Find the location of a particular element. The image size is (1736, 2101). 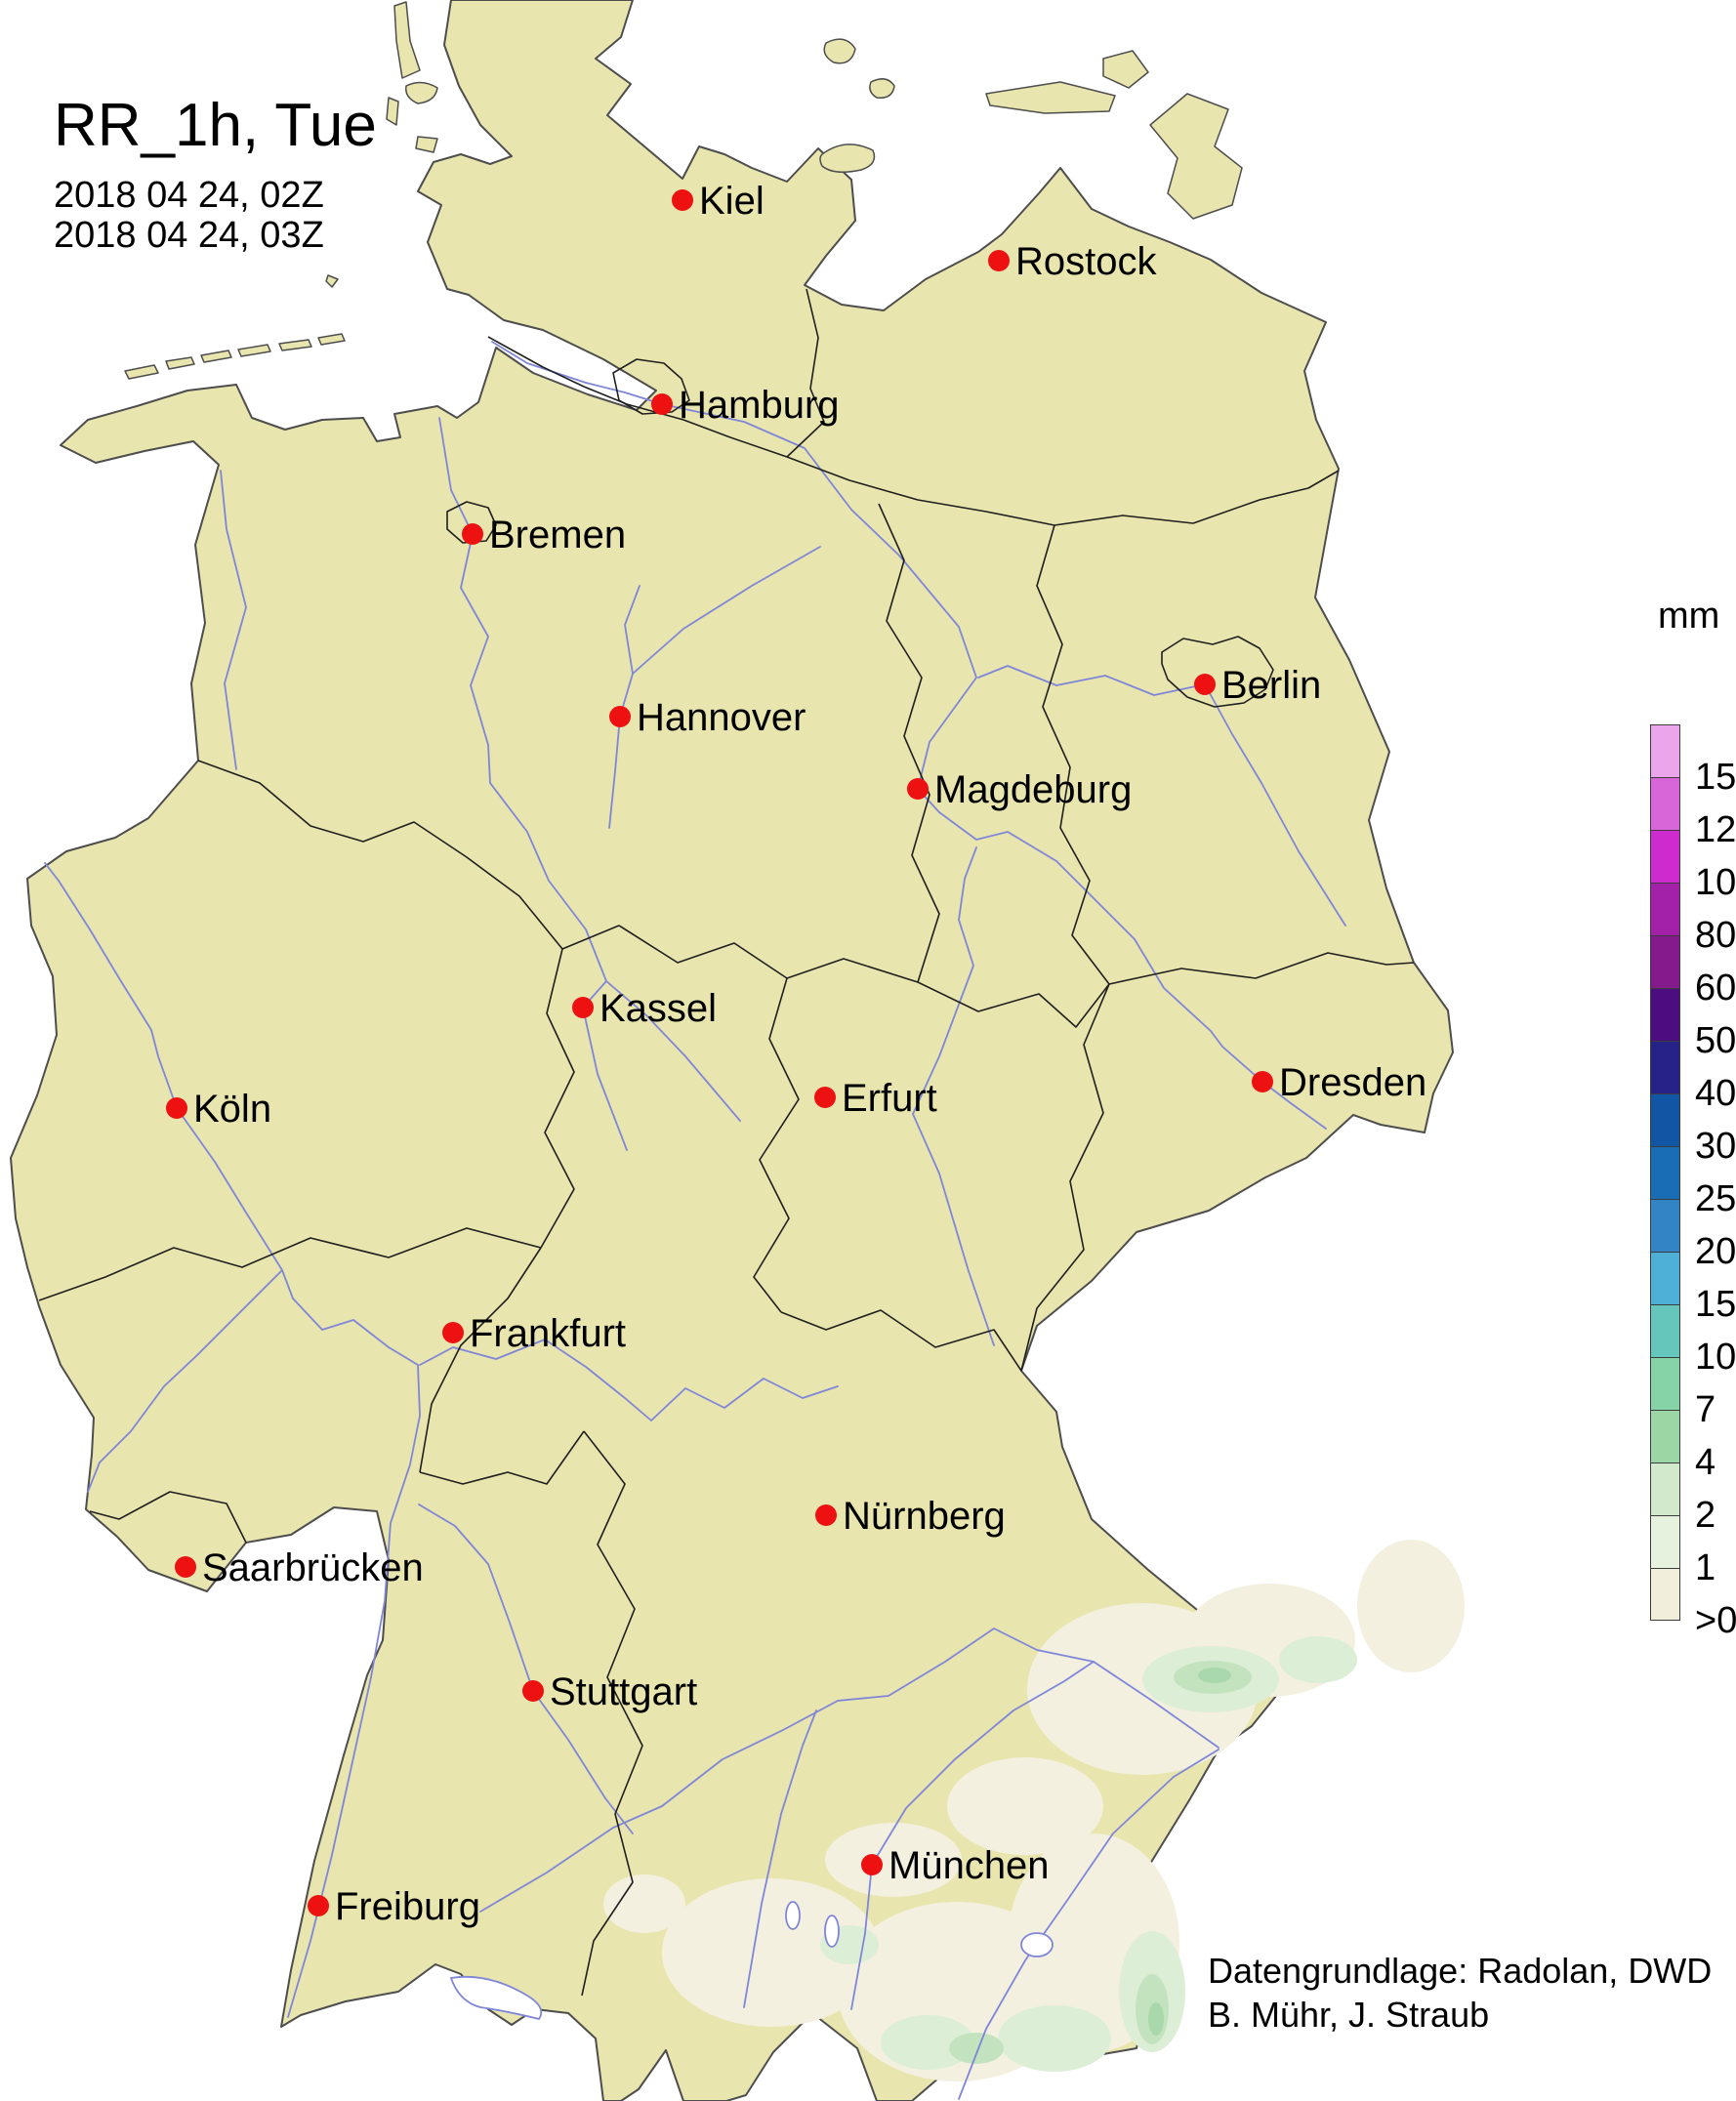

timestamp-start: 2018 04 24, 02Z is located at coordinates (189, 196).